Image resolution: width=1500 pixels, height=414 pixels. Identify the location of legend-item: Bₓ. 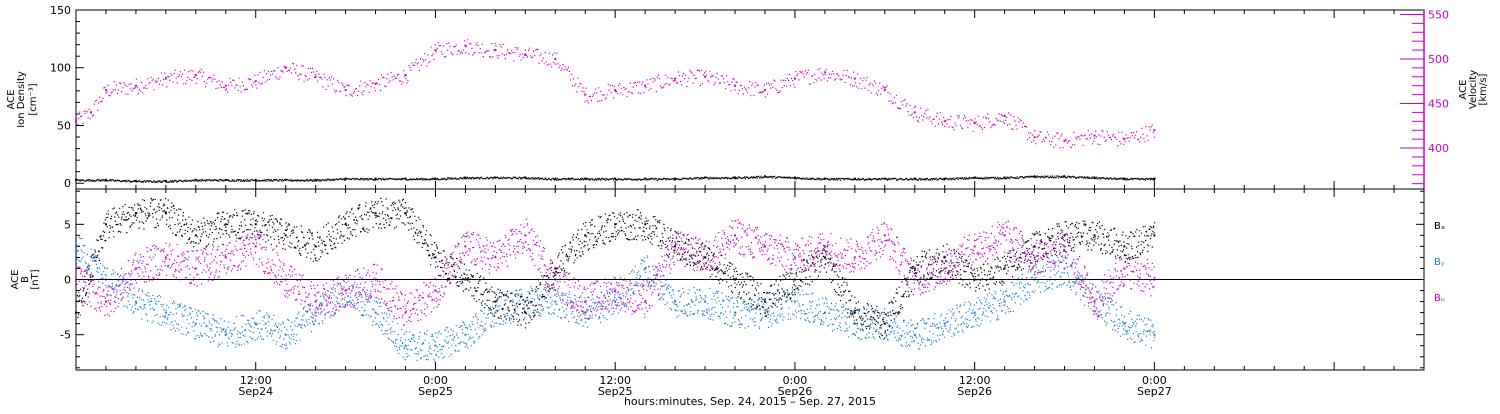
(1439, 226).